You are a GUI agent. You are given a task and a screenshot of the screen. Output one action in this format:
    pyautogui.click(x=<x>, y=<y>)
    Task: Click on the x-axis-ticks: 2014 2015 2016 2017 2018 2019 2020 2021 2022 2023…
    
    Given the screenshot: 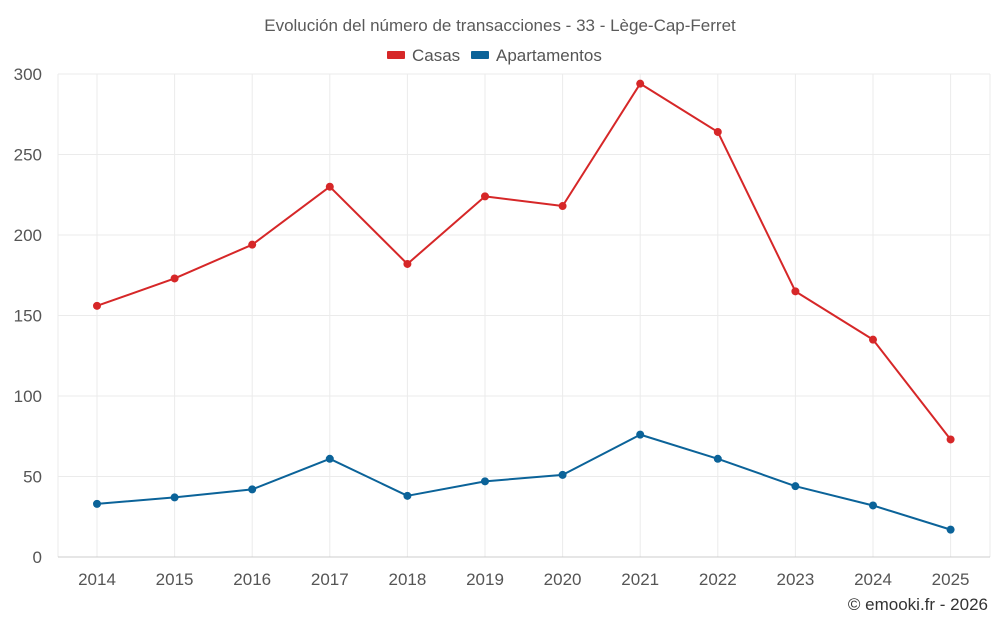 What is the action you would take?
    pyautogui.click(x=523, y=579)
    